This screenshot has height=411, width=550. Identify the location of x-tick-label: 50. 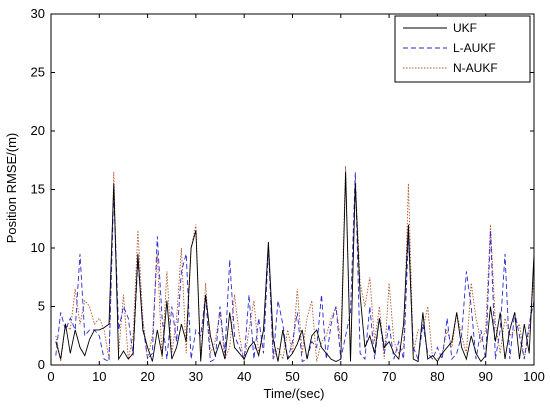
(292, 376).